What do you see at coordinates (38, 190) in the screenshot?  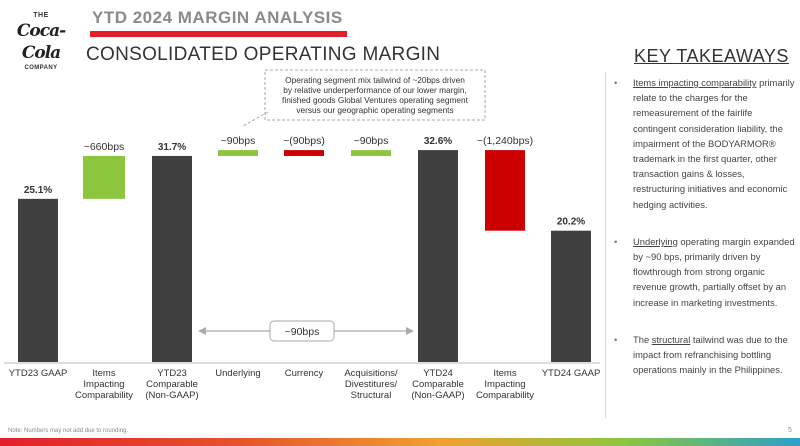 I see `bar-value-label: 25.1%` at bounding box center [38, 190].